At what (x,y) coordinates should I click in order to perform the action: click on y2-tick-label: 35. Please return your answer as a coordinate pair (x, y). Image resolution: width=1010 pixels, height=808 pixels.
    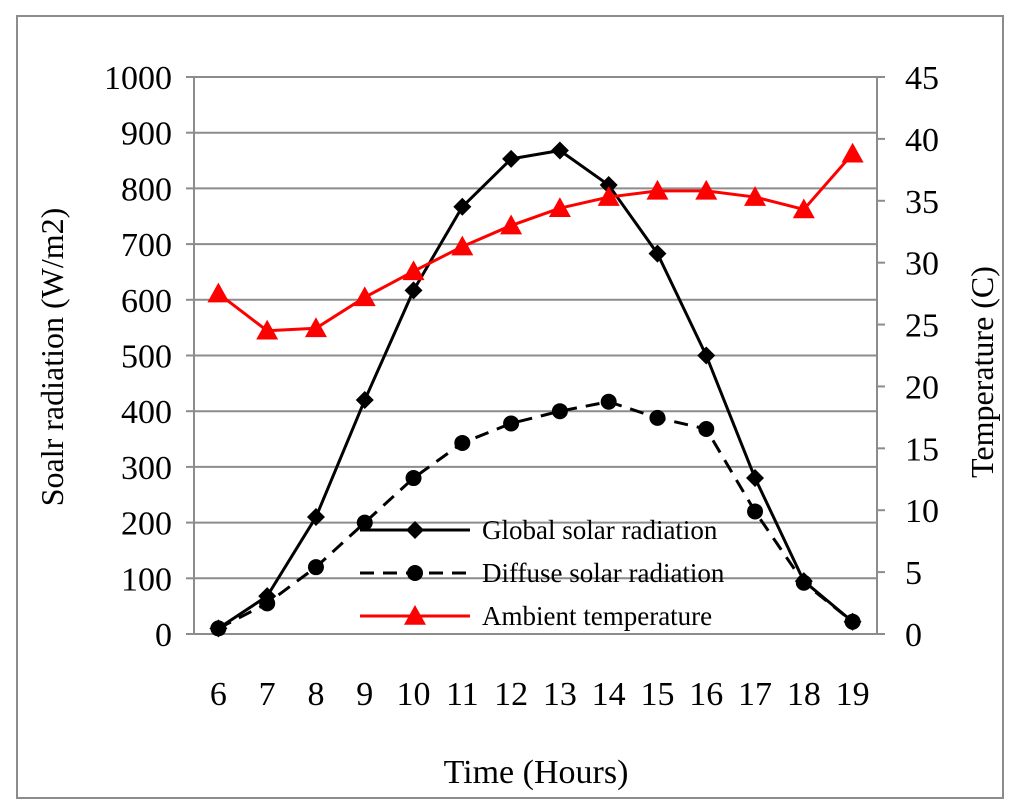
    Looking at the image, I should click on (922, 202).